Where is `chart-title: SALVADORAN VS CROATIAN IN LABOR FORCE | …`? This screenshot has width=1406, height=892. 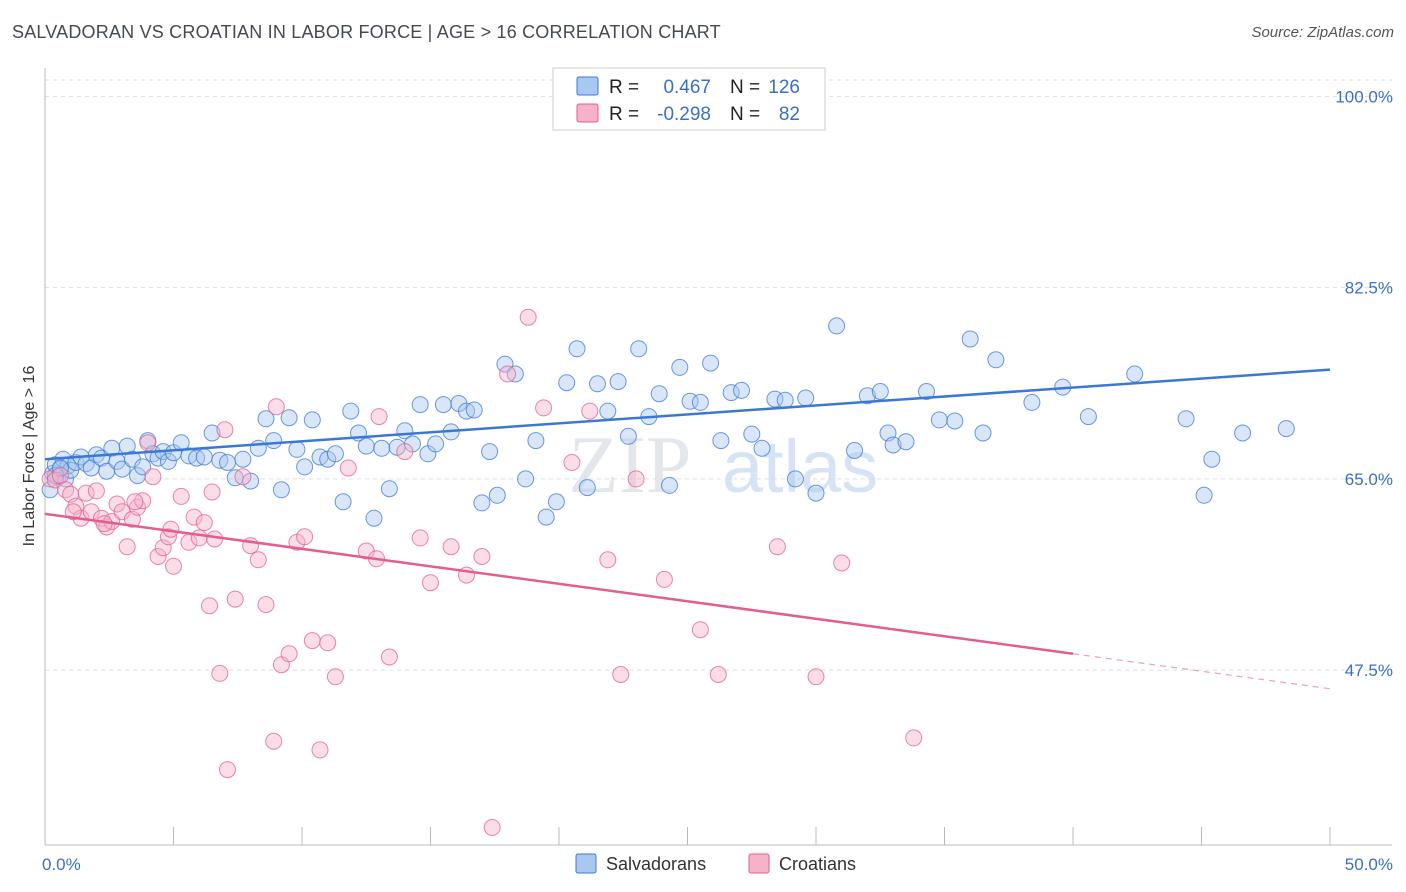
chart-title: SALVADORAN VS CROATIAN IN LABOR FORCE | … is located at coordinates (366, 32).